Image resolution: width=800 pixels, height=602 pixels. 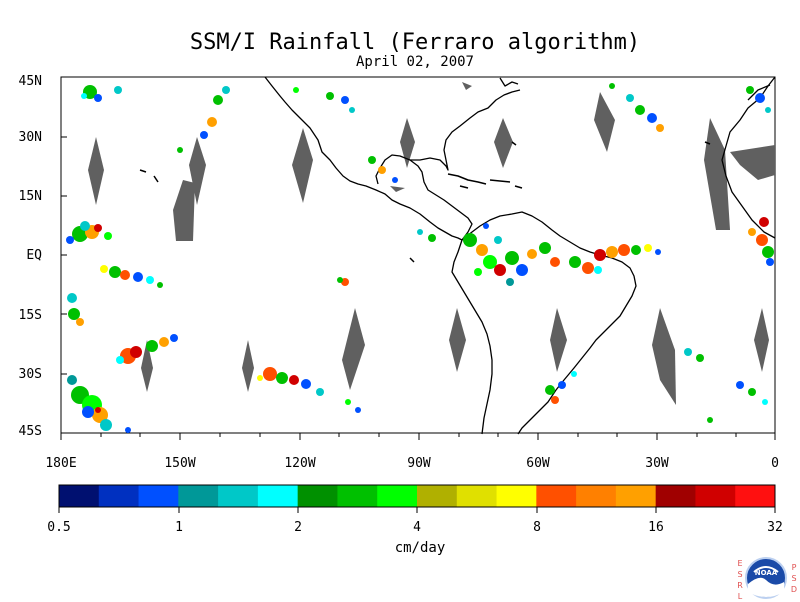 What do you see at coordinates (30, 137) in the screenshot?
I see `lat-label-30n: 30N` at bounding box center [30, 137].